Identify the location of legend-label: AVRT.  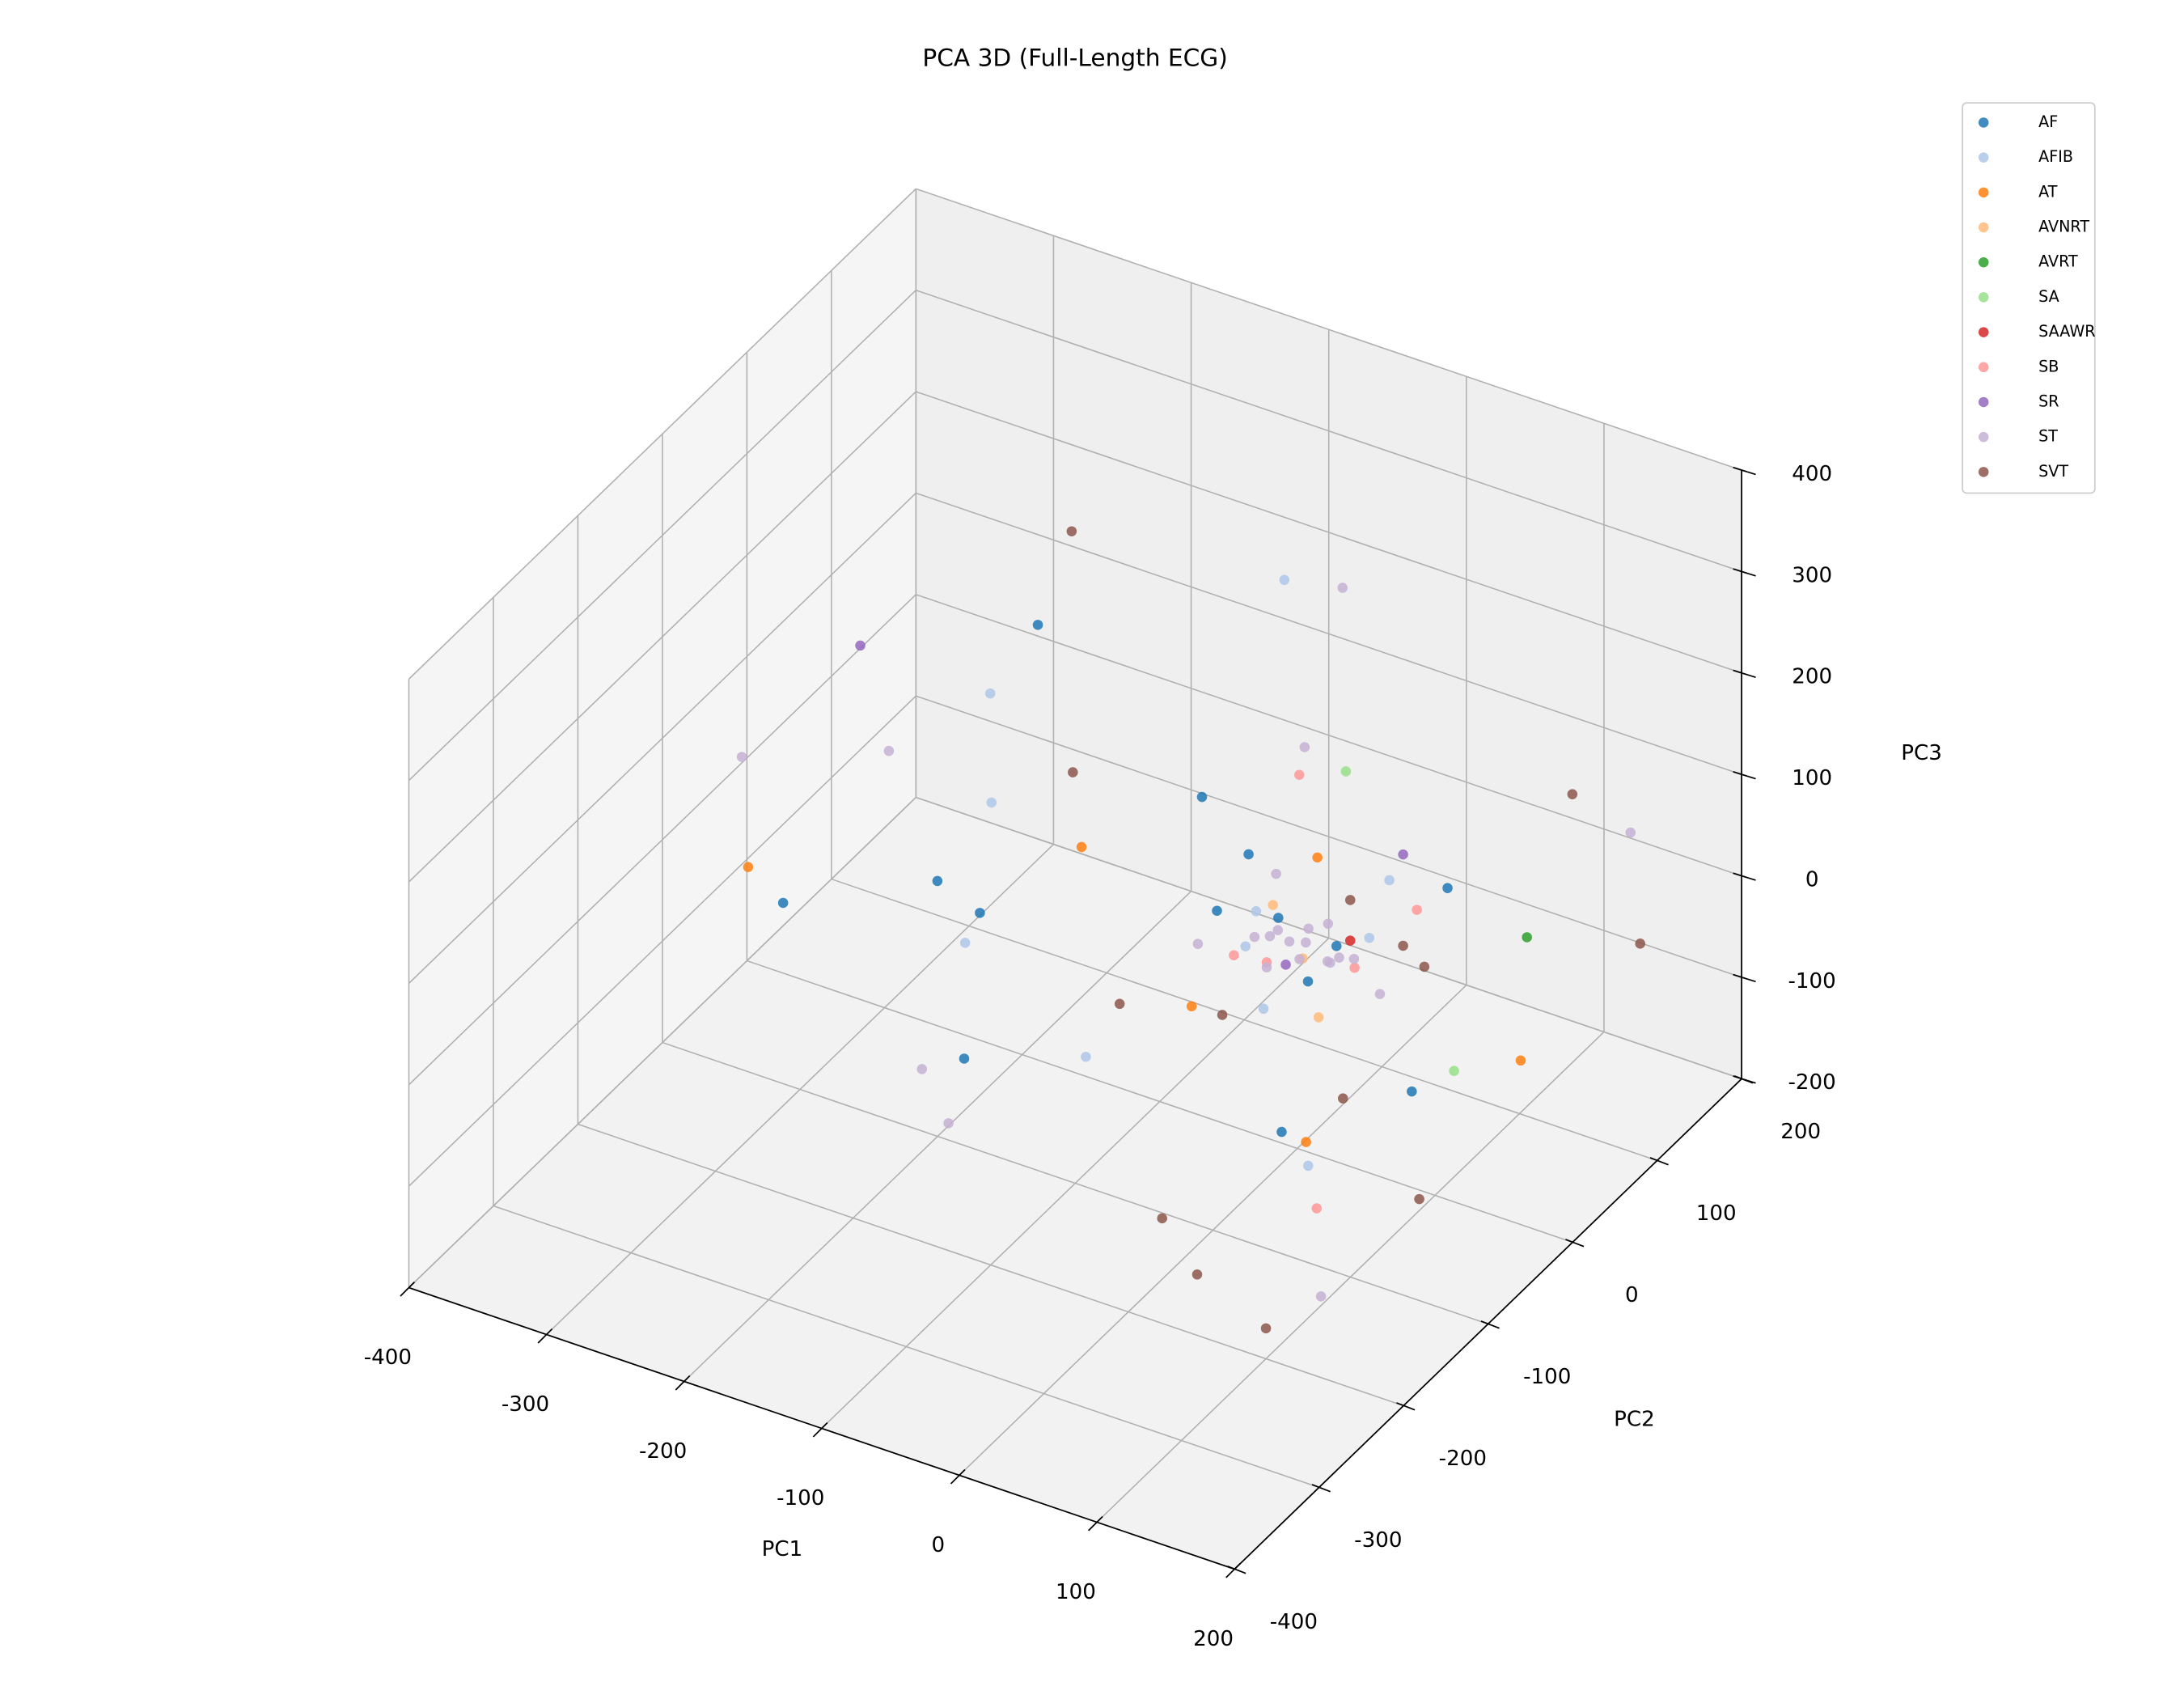
(2058, 261).